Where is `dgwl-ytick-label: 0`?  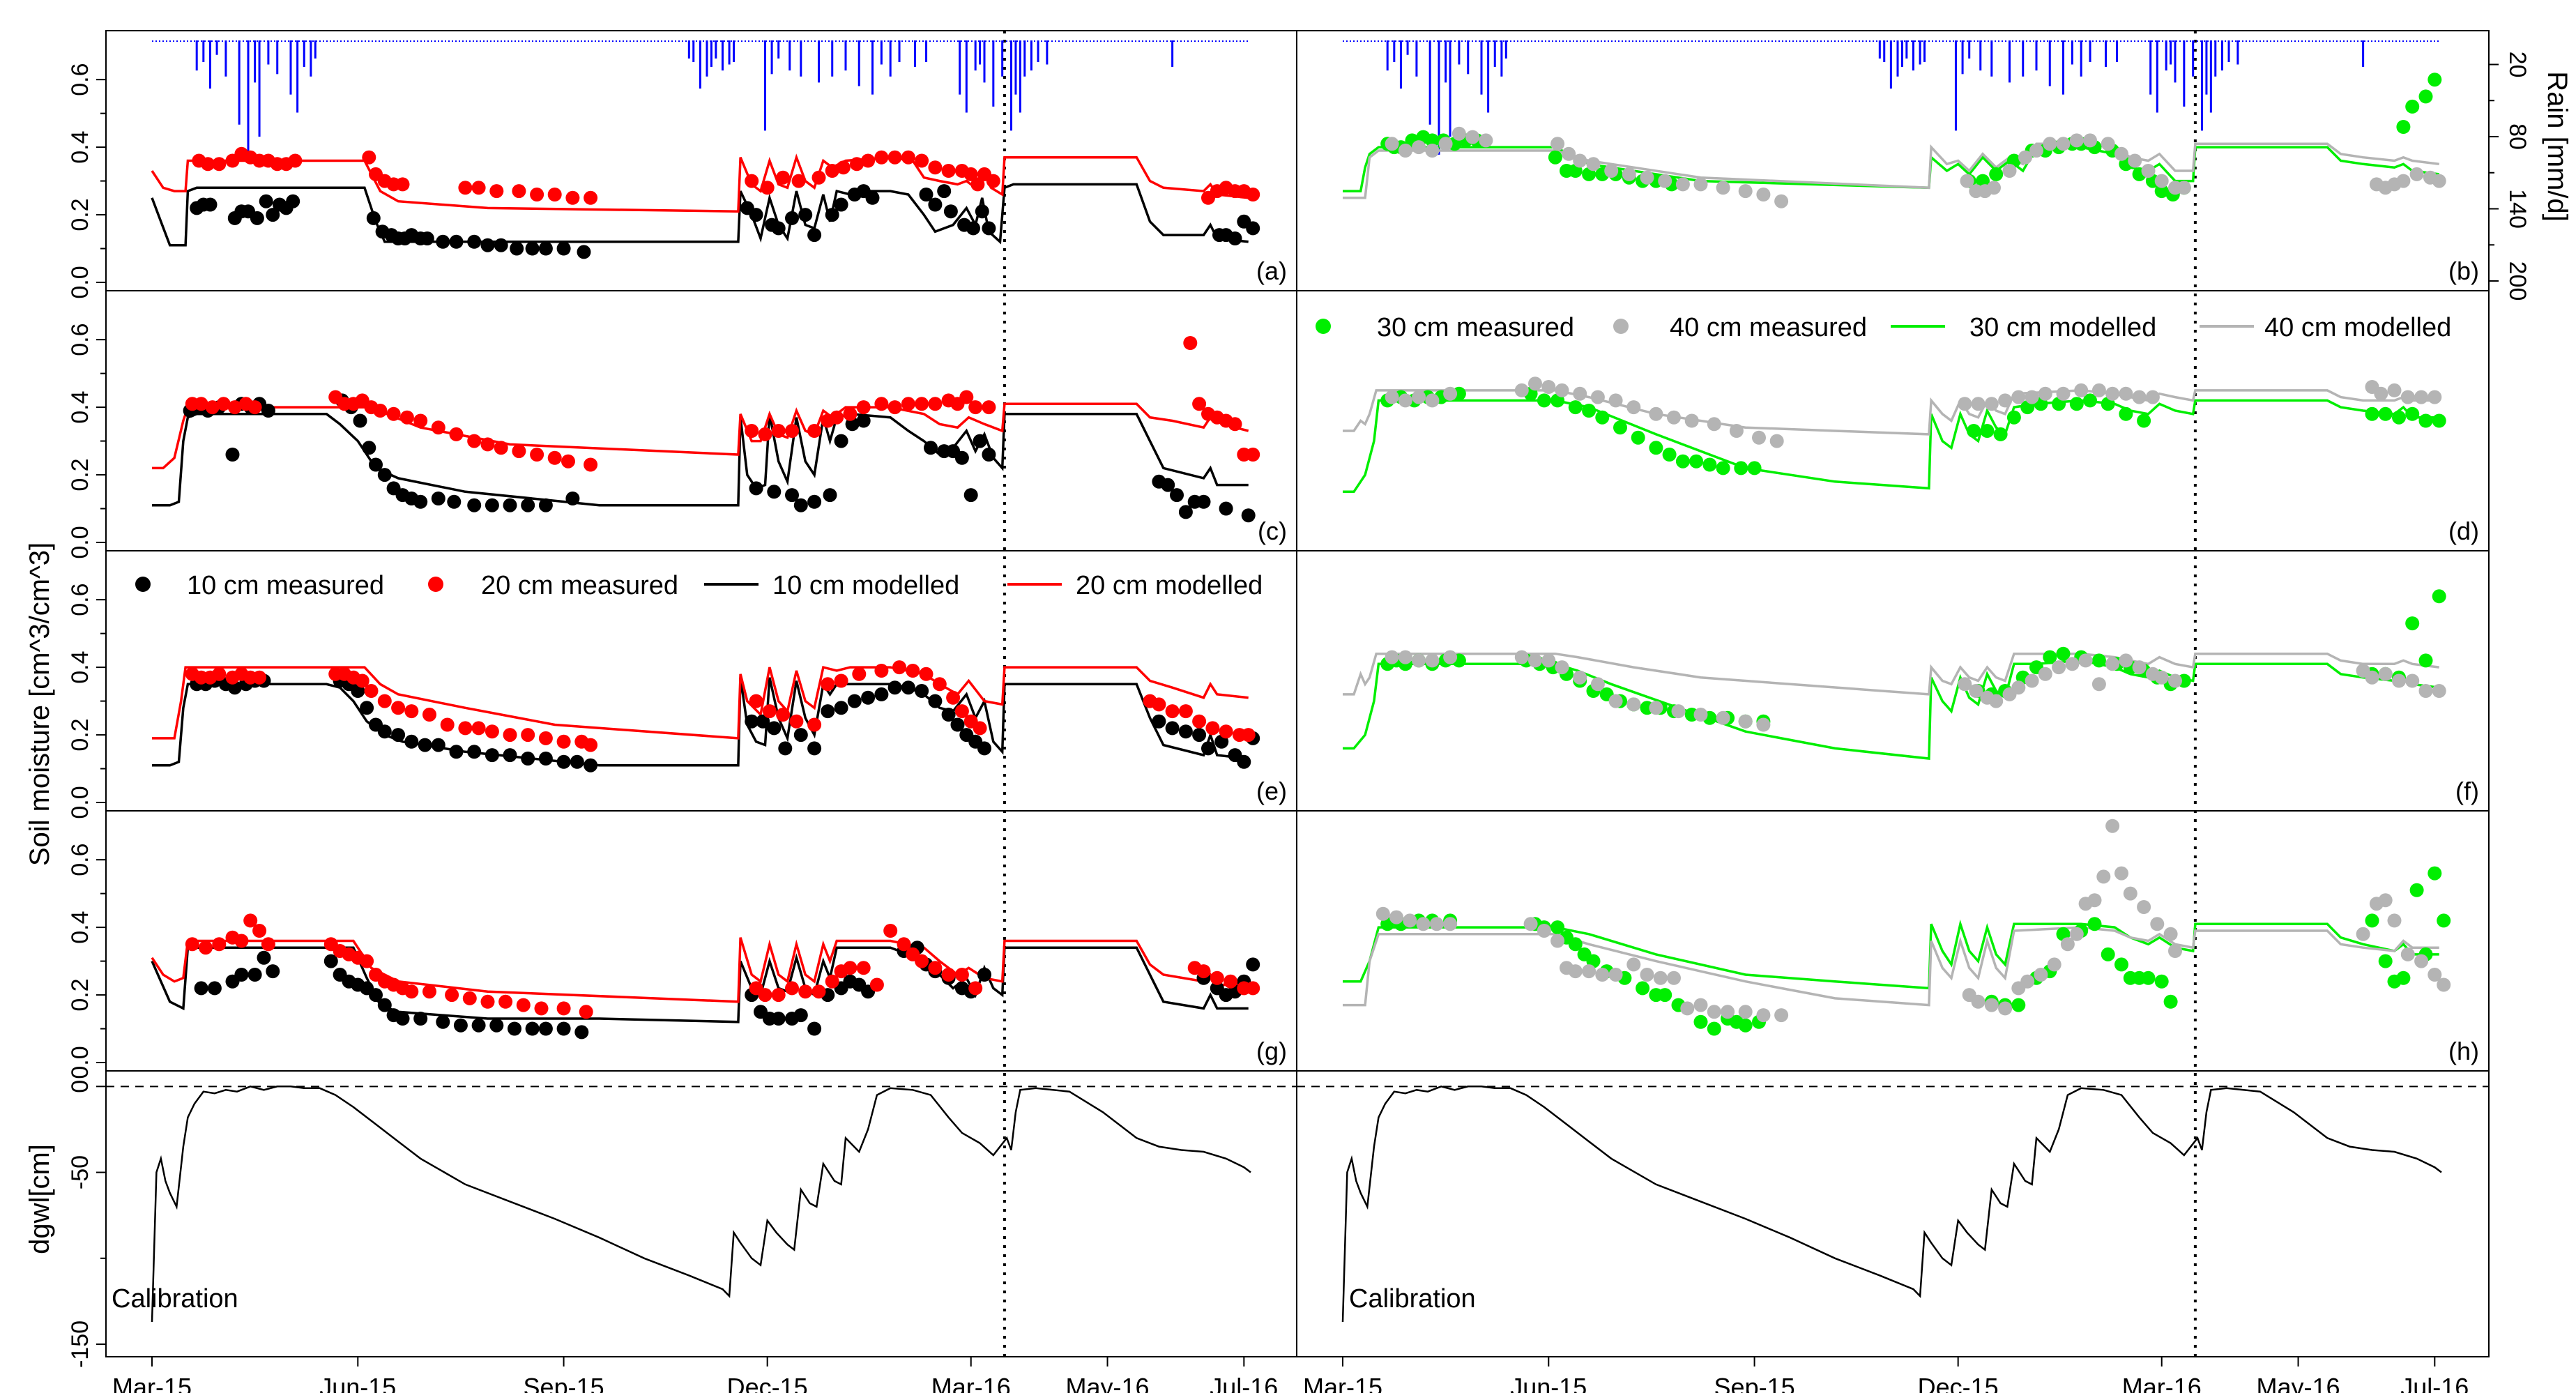 dgwl-ytick-label: 0 is located at coordinates (80, 1086).